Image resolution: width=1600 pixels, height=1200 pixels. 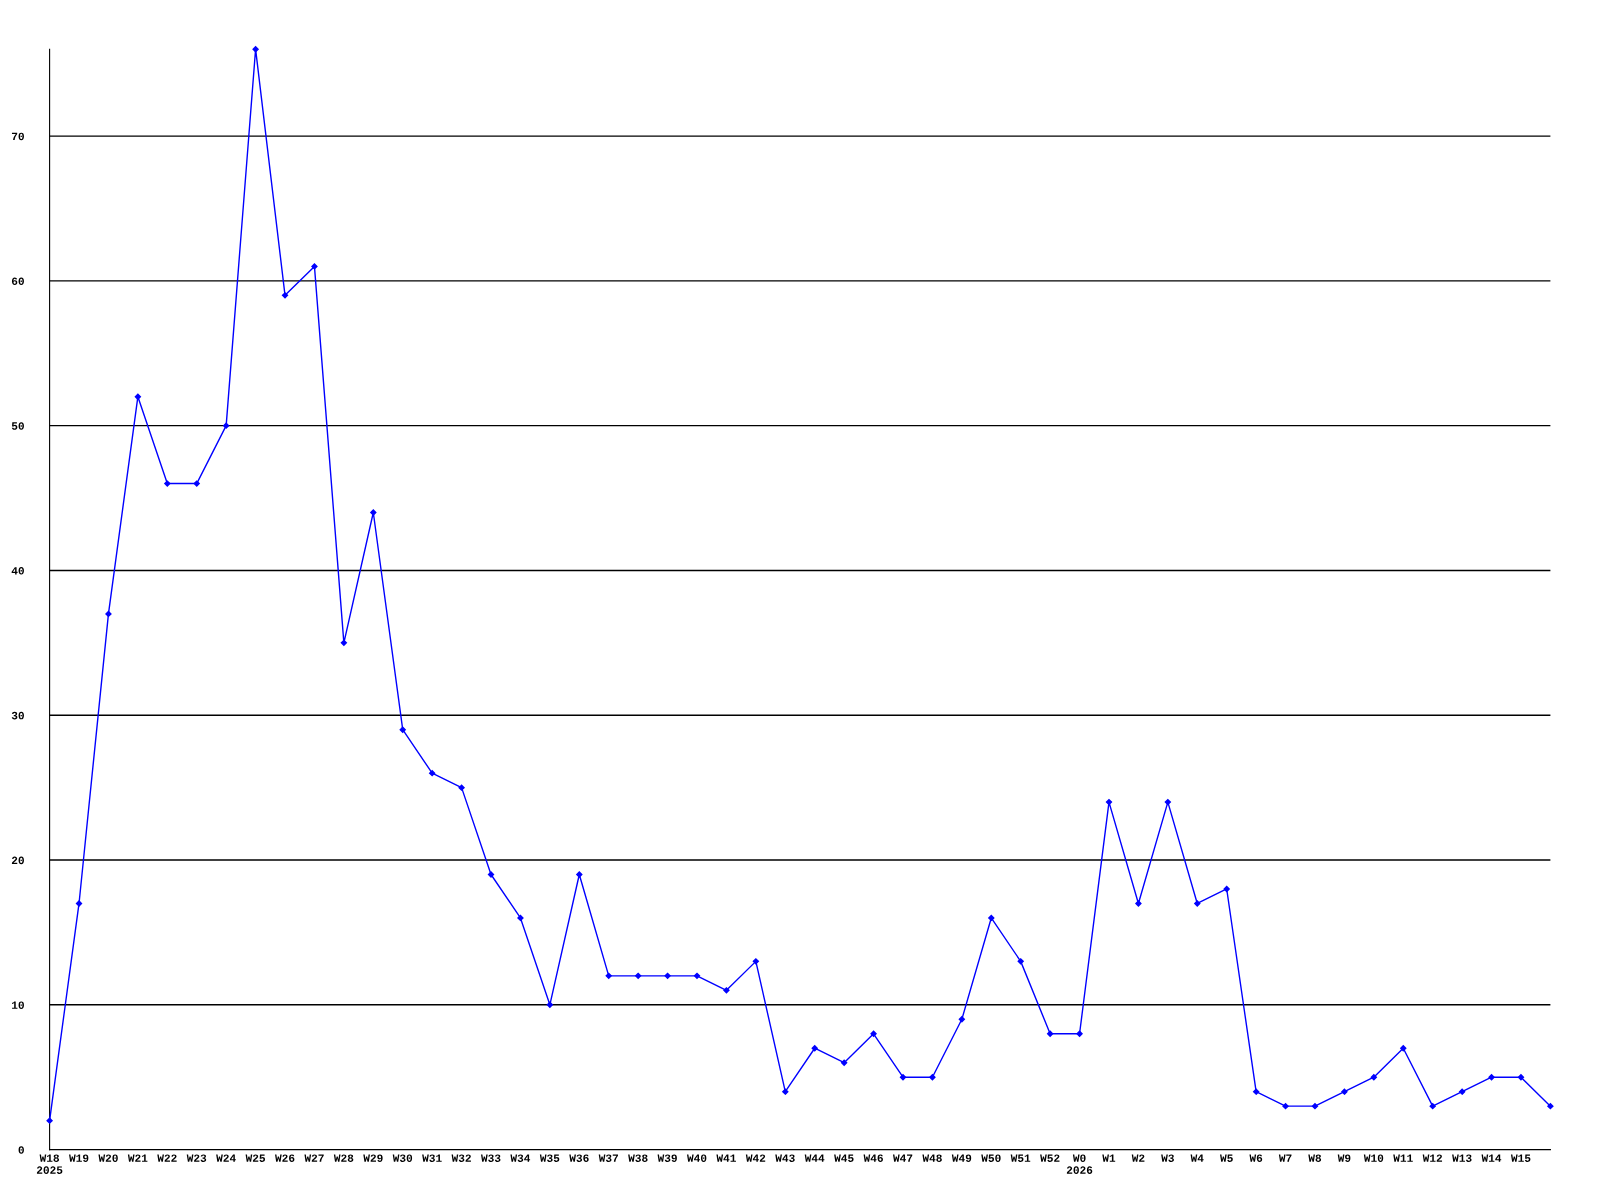 I want to click on x-tick-label: W43, so click(x=785, y=1158).